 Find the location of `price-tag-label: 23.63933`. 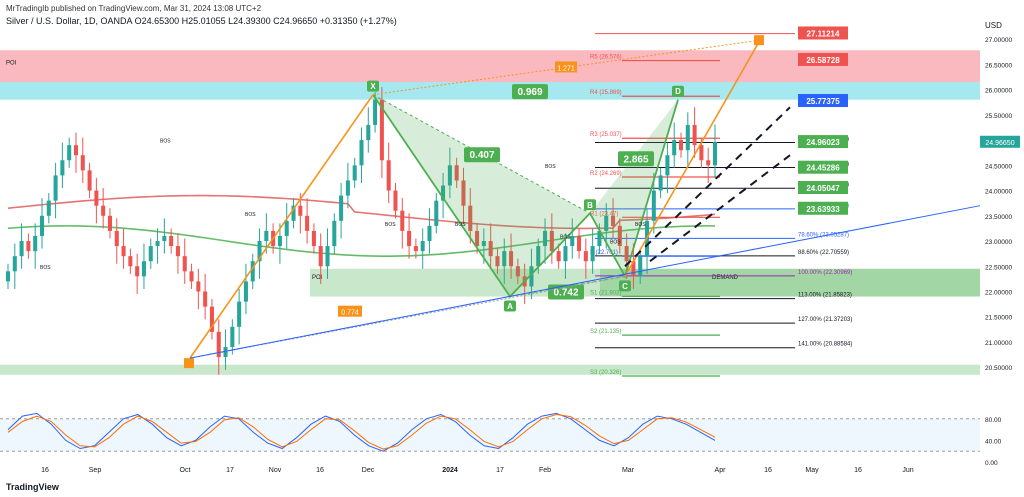

price-tag-label: 23.63933 is located at coordinates (823, 209).